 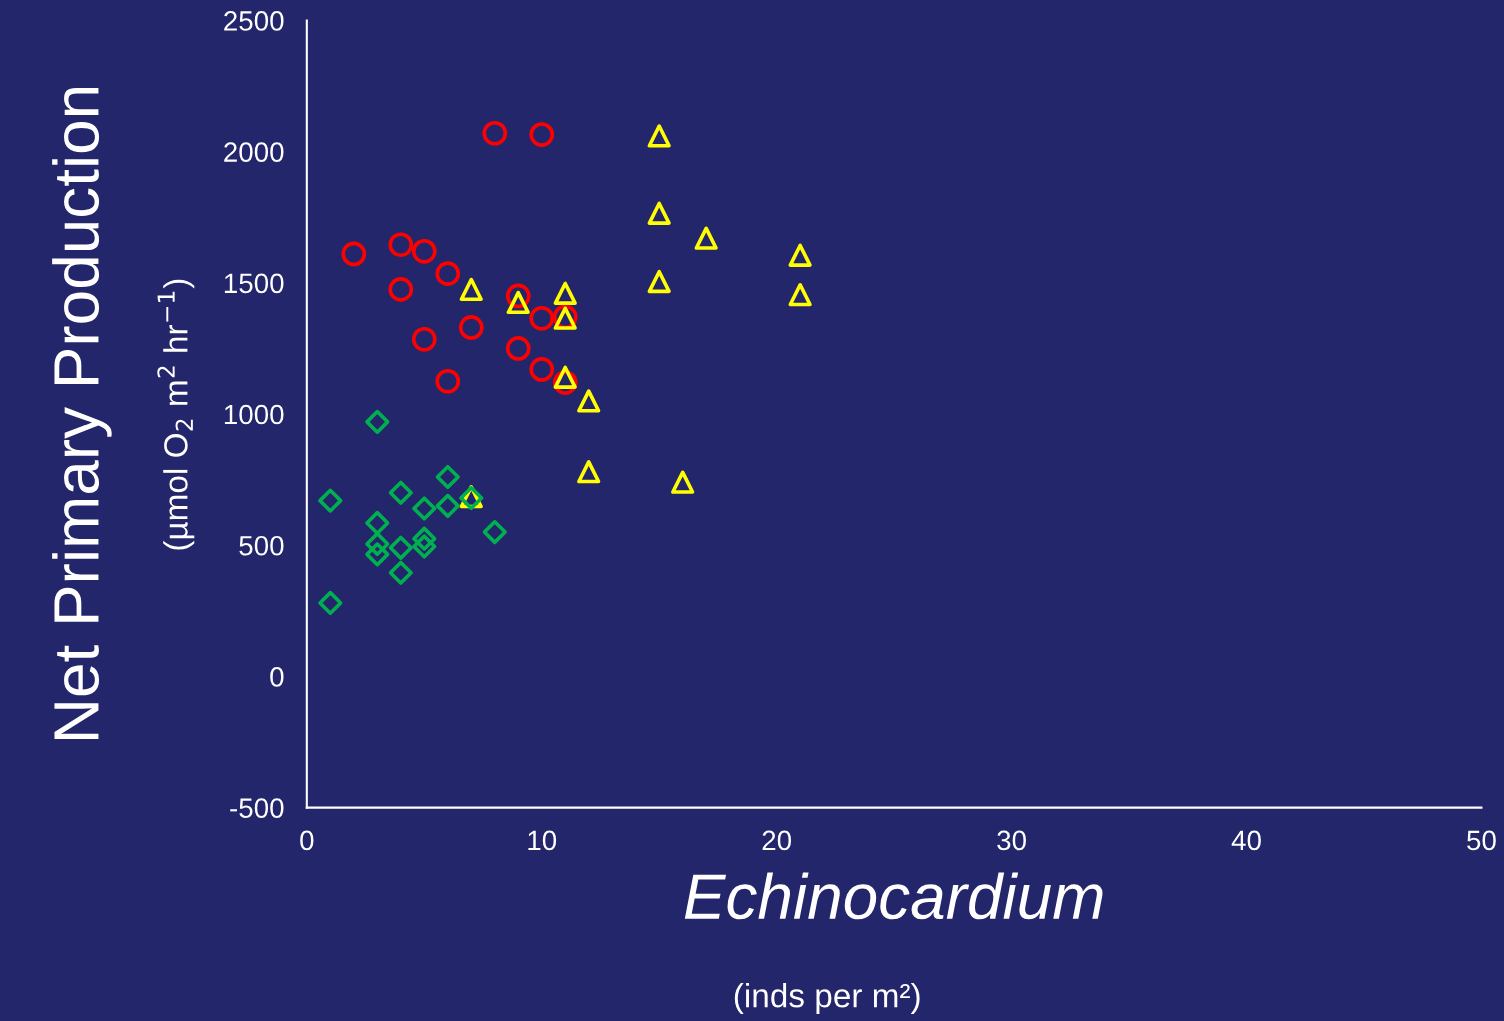 What do you see at coordinates (277, 677) in the screenshot?
I see `y-tick-label: 0` at bounding box center [277, 677].